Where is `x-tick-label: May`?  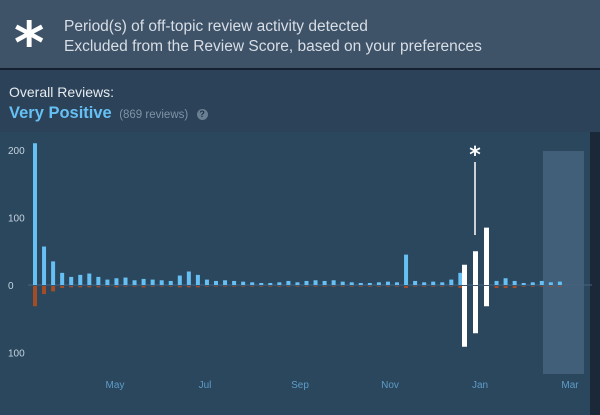 x-tick-label: May is located at coordinates (115, 385).